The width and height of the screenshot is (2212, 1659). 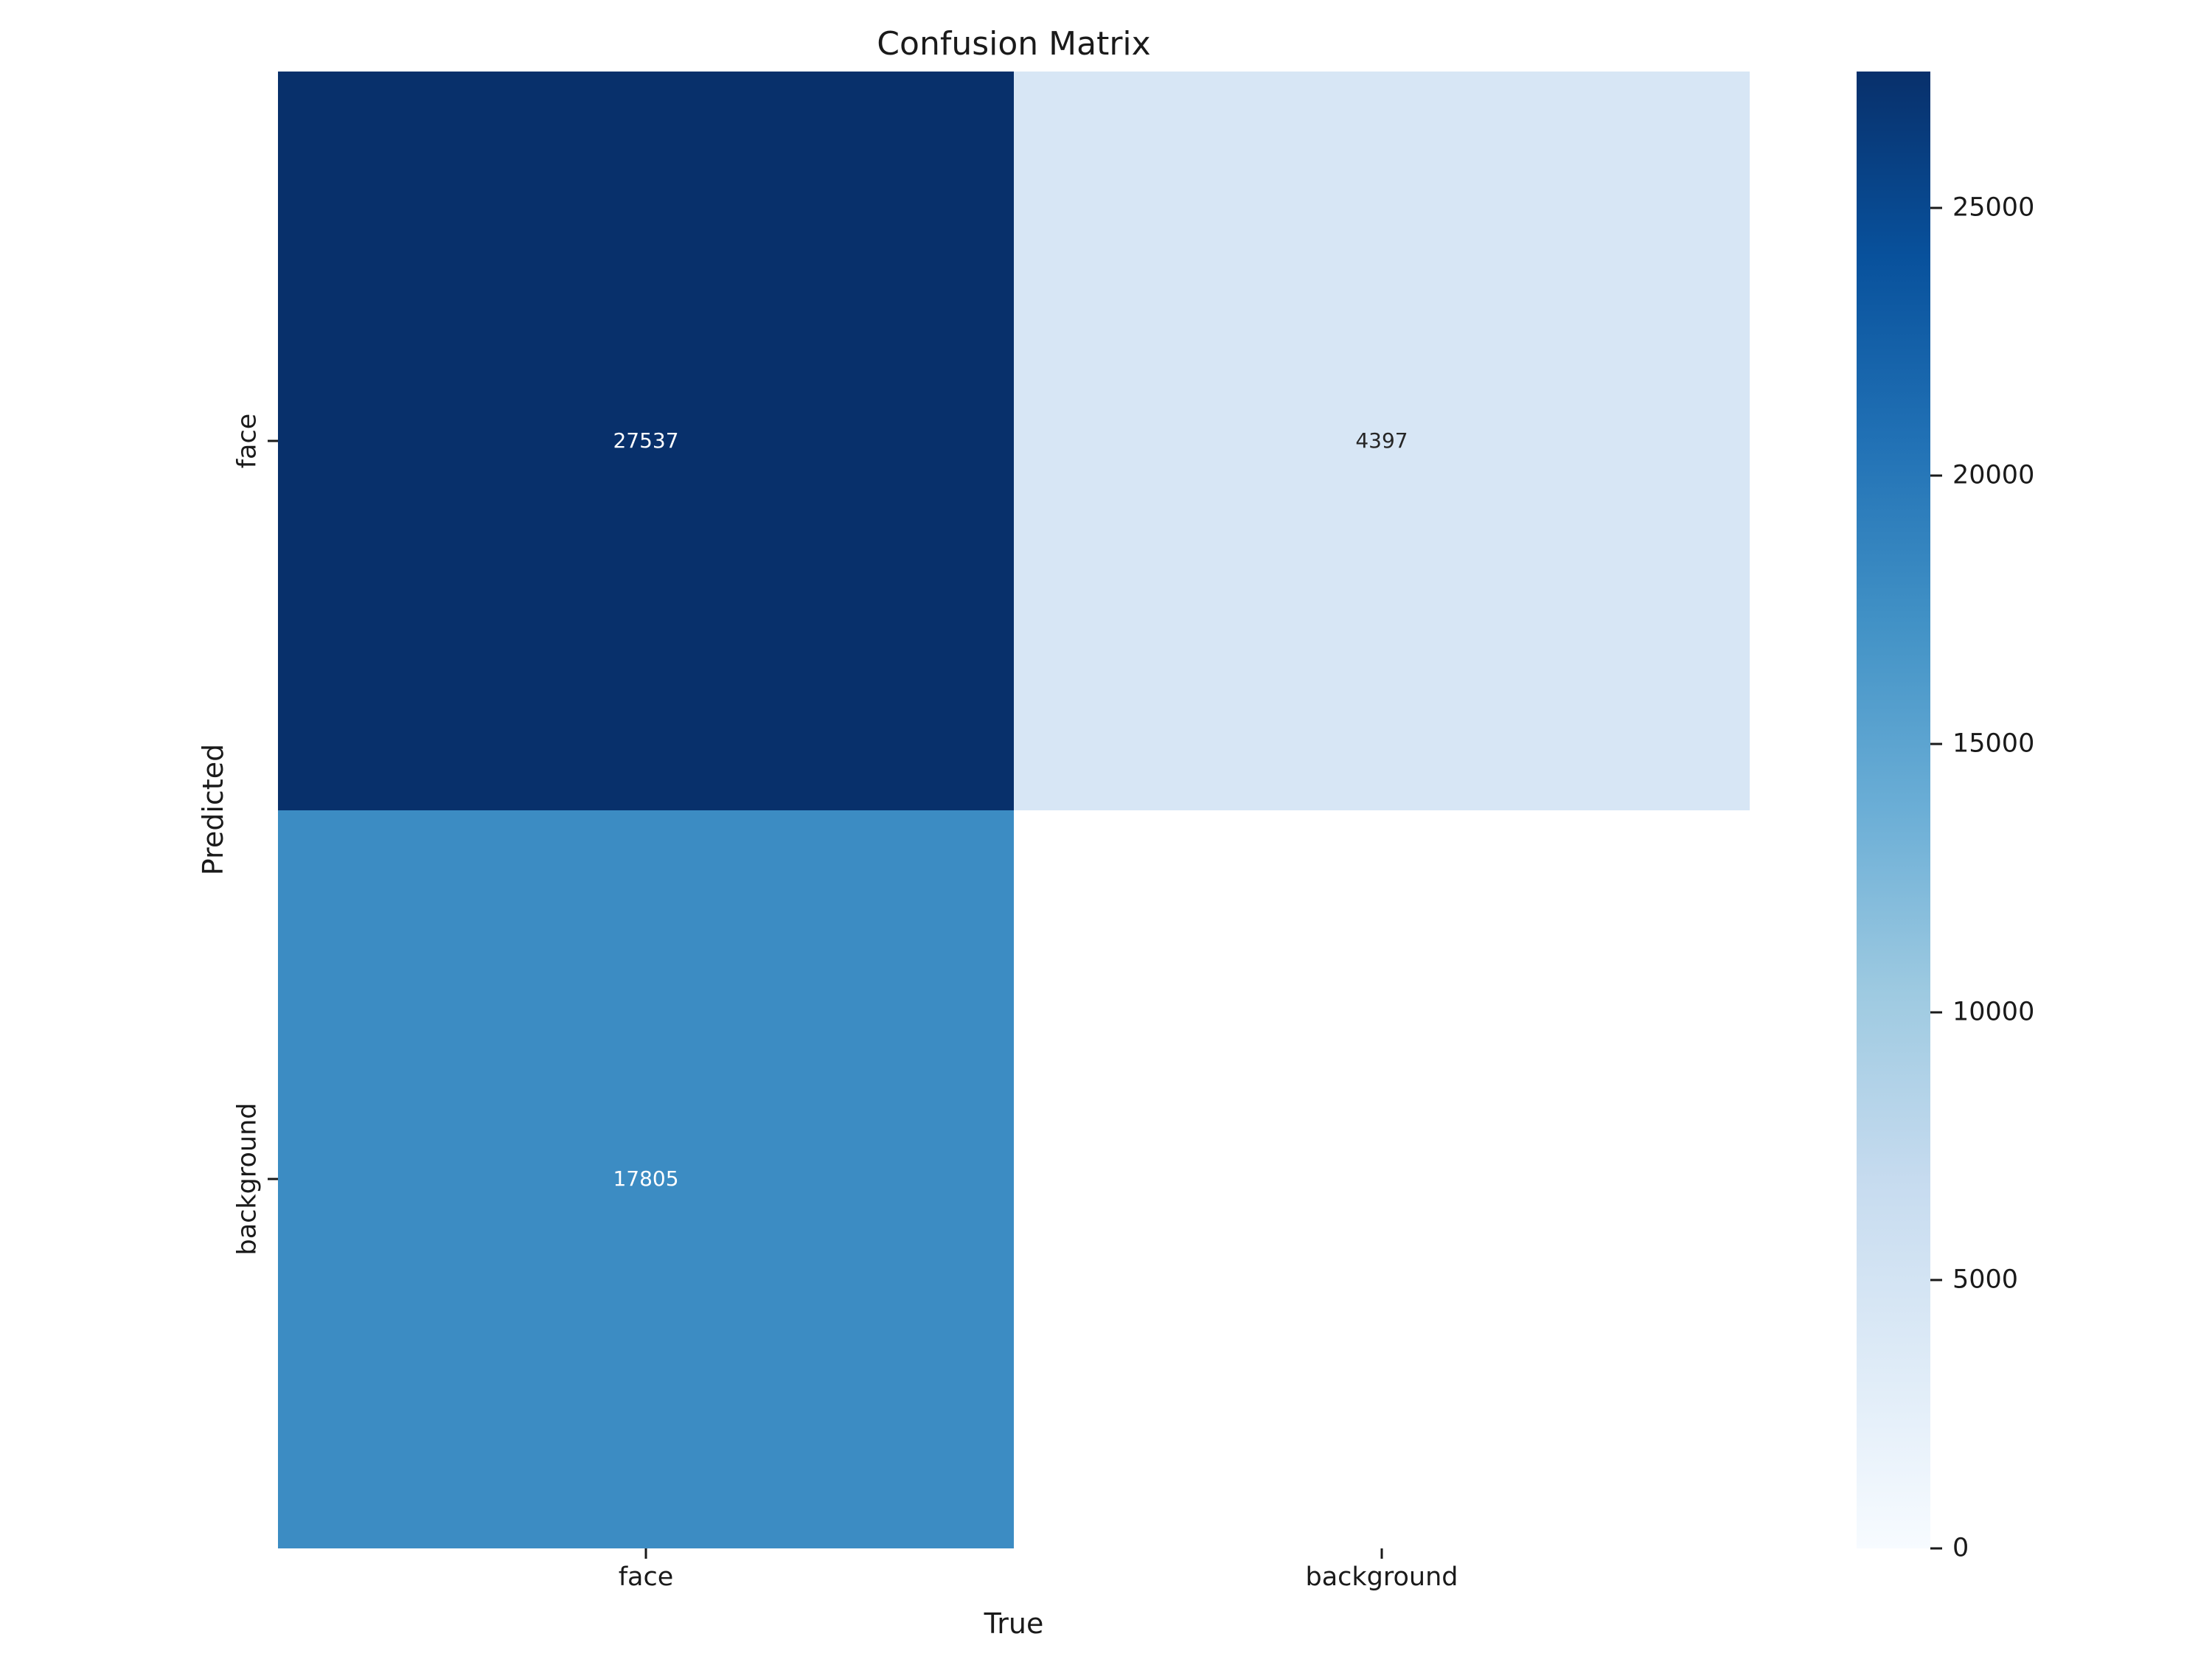 What do you see at coordinates (1993, 475) in the screenshot?
I see `colorbar-tick-label: 20000` at bounding box center [1993, 475].